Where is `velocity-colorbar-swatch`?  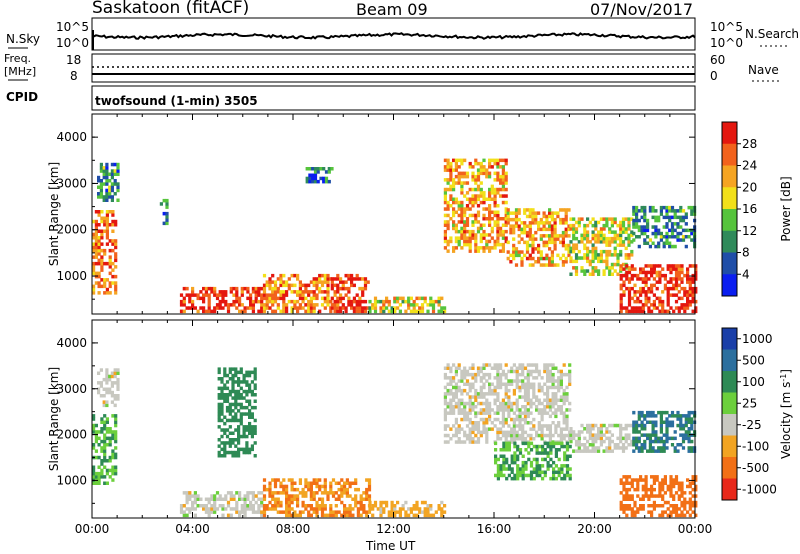 velocity-colorbar-swatch is located at coordinates (729, 403).